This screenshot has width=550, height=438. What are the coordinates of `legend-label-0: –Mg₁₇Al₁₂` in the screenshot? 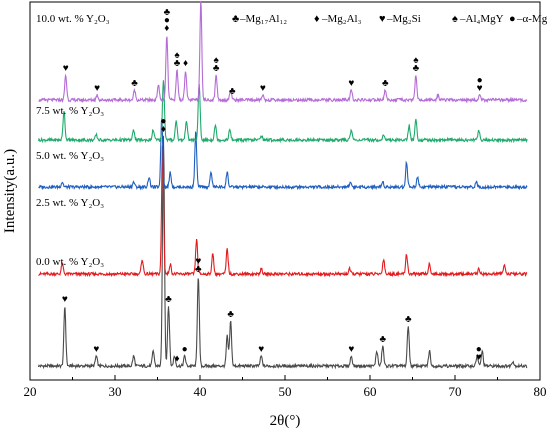 It's located at (263, 19).